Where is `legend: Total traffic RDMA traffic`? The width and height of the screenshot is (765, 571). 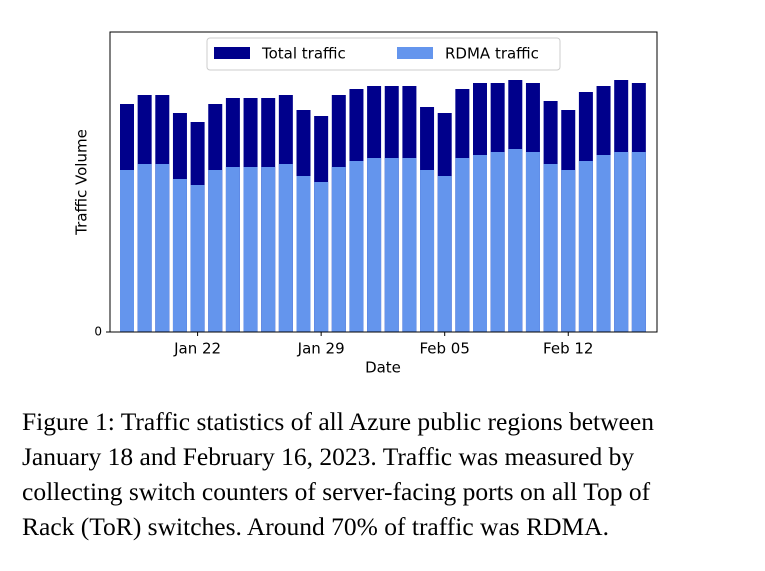 legend: Total traffic RDMA traffic is located at coordinates (383, 54).